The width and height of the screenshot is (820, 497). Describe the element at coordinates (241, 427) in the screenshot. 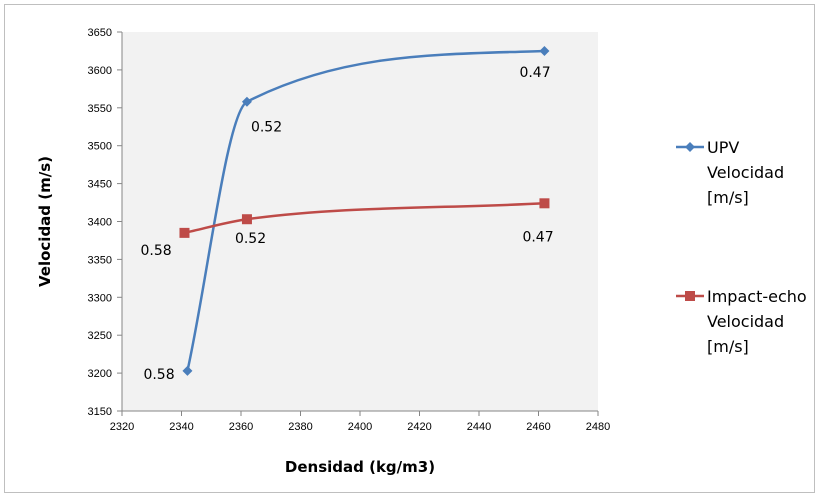

I see `x-tick-label: 2360` at that location.